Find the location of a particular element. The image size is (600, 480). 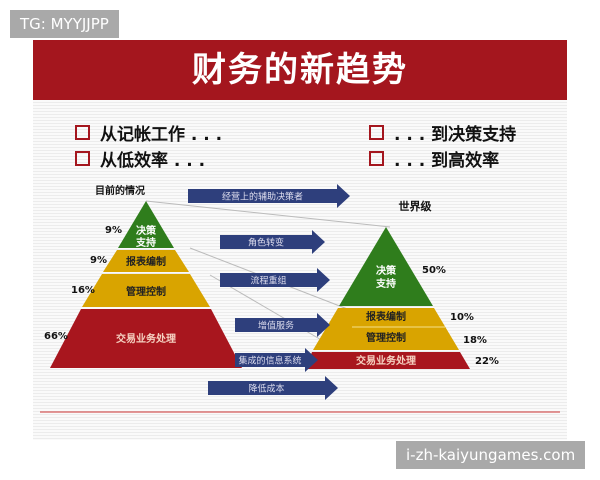

current-layer-transactions is located at coordinates (146, 338).